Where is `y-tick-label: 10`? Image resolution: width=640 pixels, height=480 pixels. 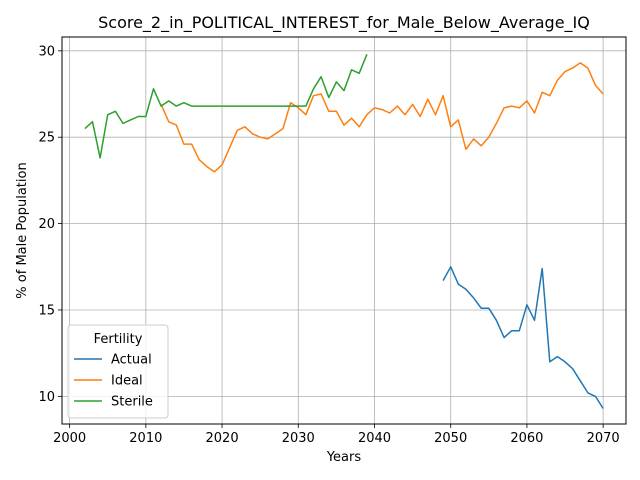
y-tick-label: 10 is located at coordinates (46, 397).